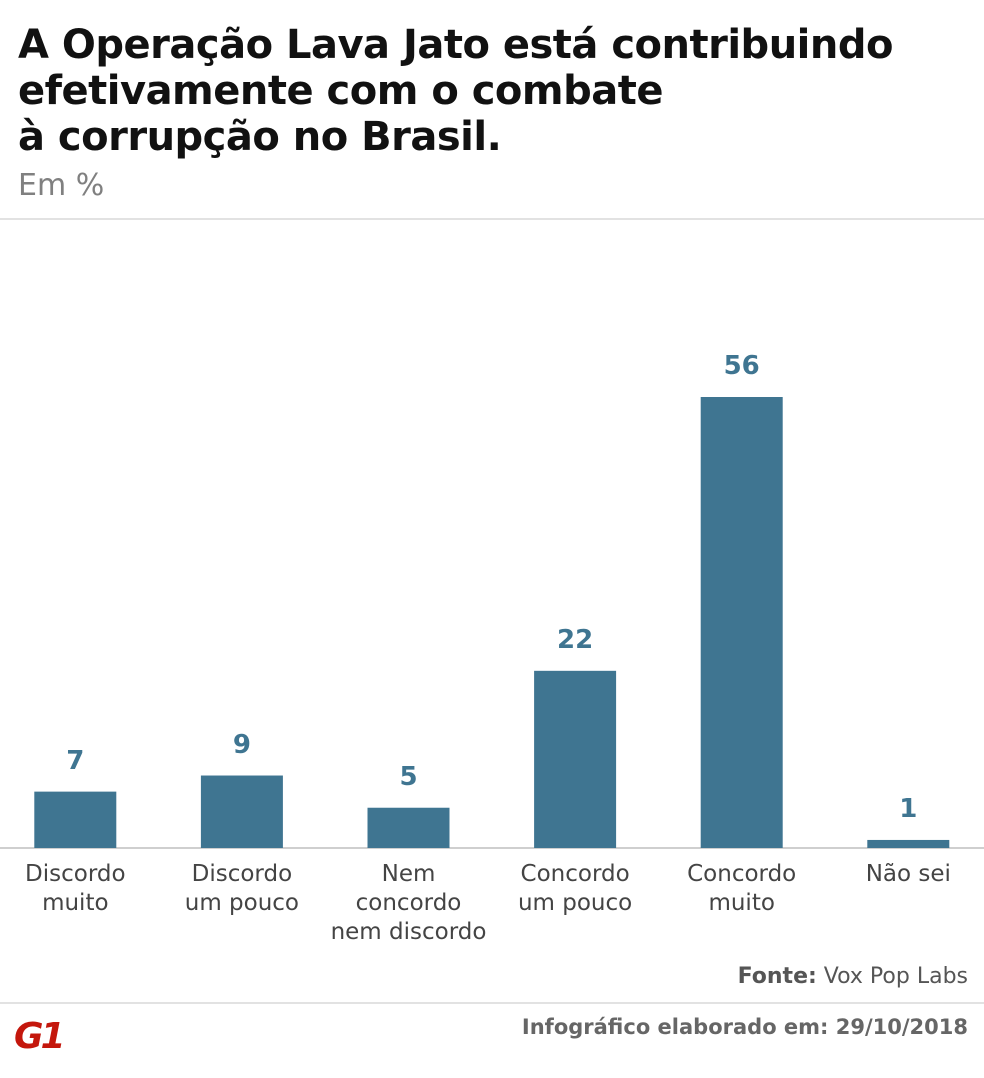 Image resolution: width=984 pixels, height=1078 pixels. I want to click on source-text: Vox Pop Labs, so click(895, 976).